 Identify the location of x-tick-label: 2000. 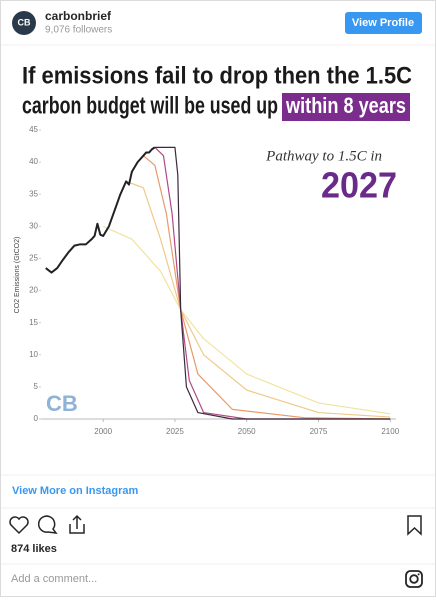
(103, 431).